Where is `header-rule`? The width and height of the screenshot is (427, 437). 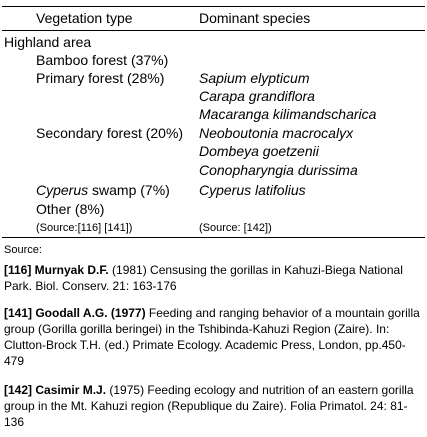 header-rule is located at coordinates (213, 30).